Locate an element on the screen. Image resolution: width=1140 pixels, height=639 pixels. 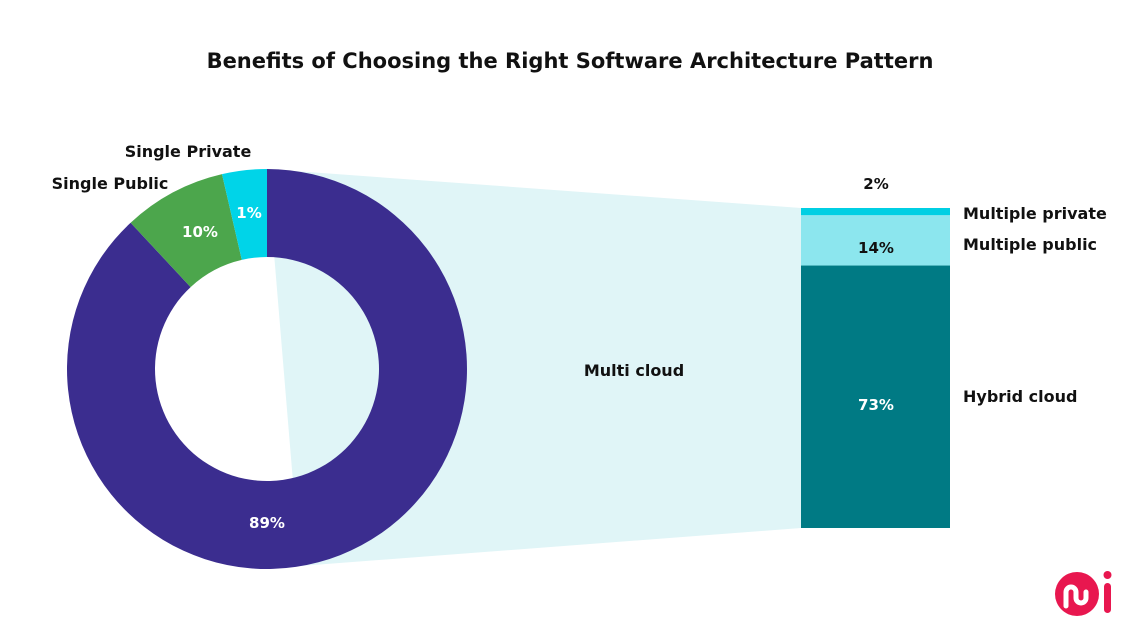
stacked-bar is located at coordinates (875, 368).